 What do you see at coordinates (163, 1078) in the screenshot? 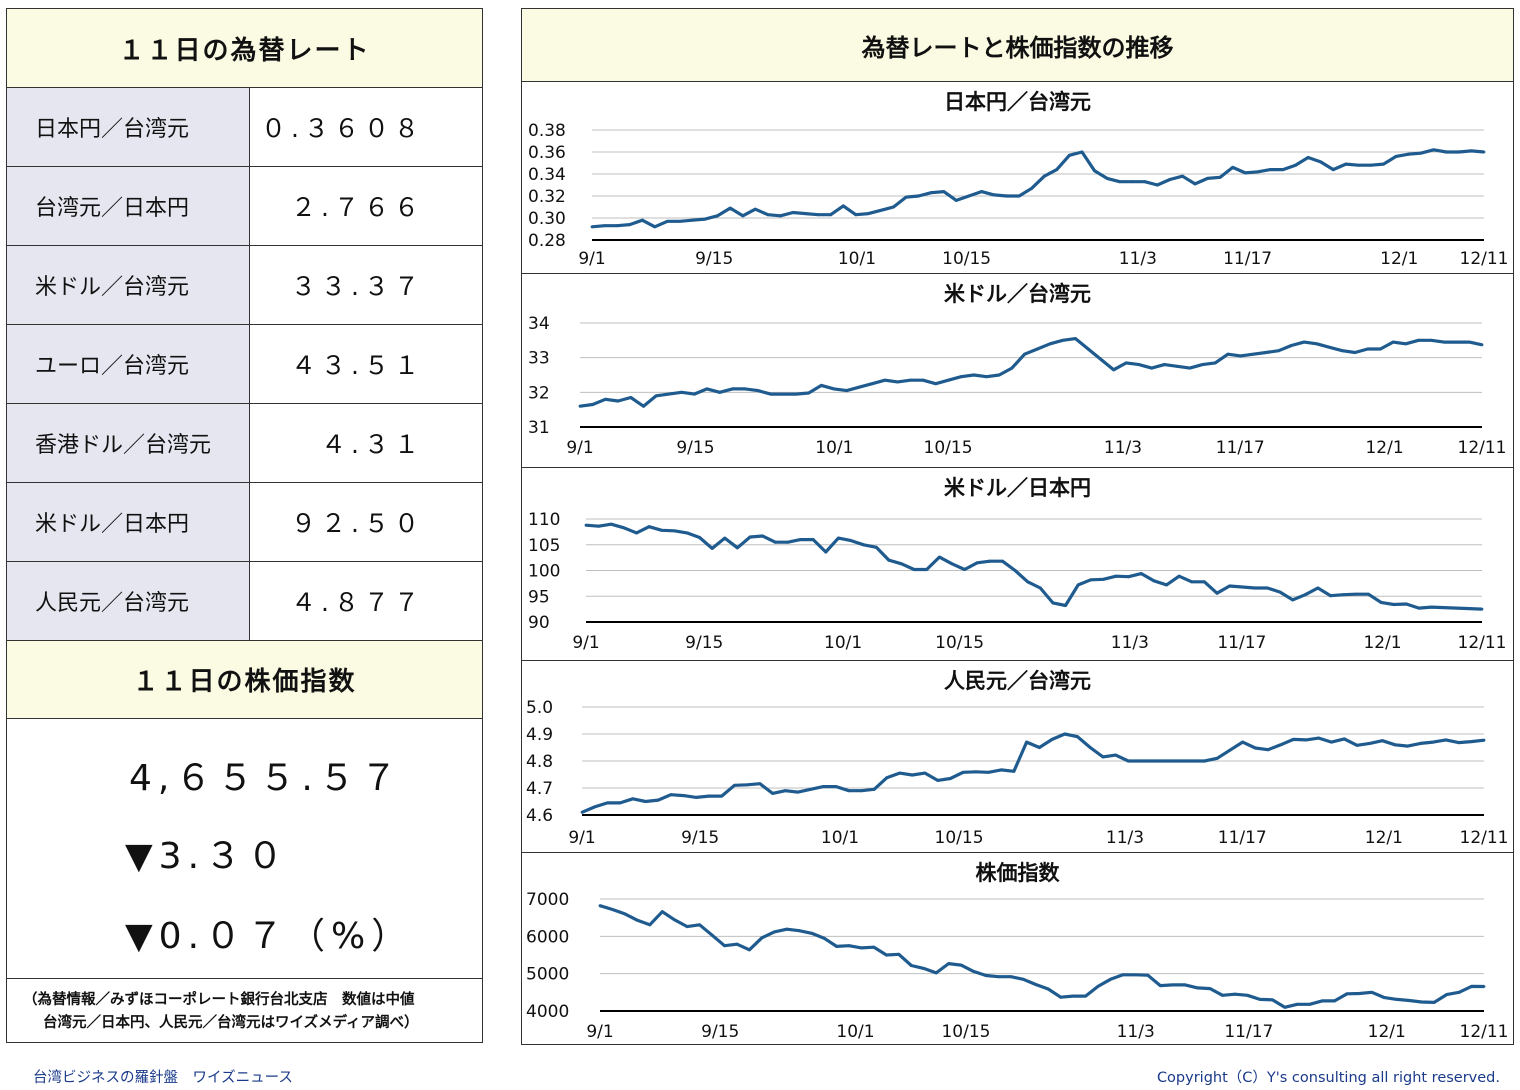
I see `footer-brand: 台湾ビジネスの羅針盤 ワイズニュース` at bounding box center [163, 1078].